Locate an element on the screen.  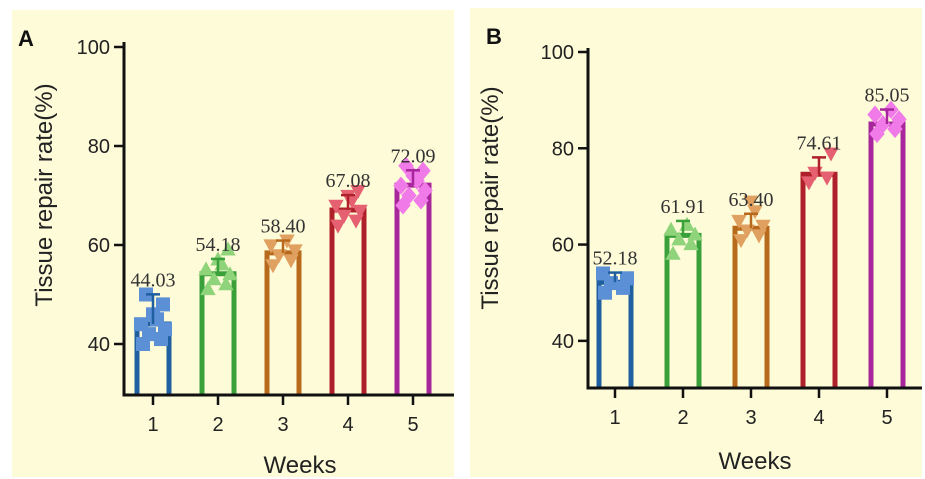
panel-letter: A is located at coordinates (26, 38).